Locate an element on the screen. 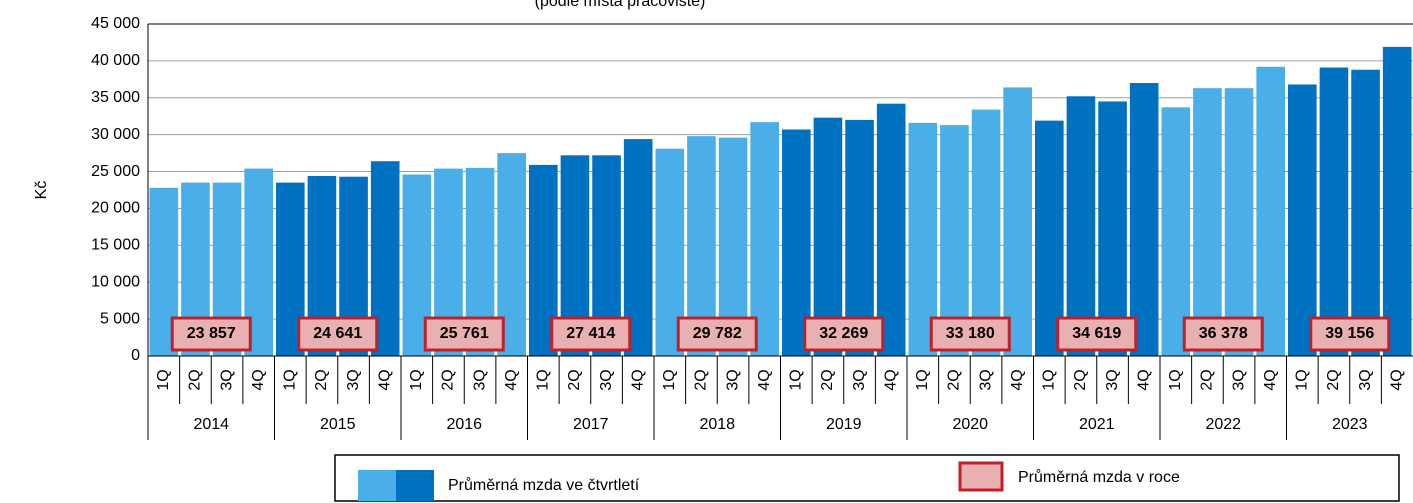 Image resolution: width=1413 pixels, height=503 pixels. y-tick-label: 45 000 is located at coordinates (115, 23).